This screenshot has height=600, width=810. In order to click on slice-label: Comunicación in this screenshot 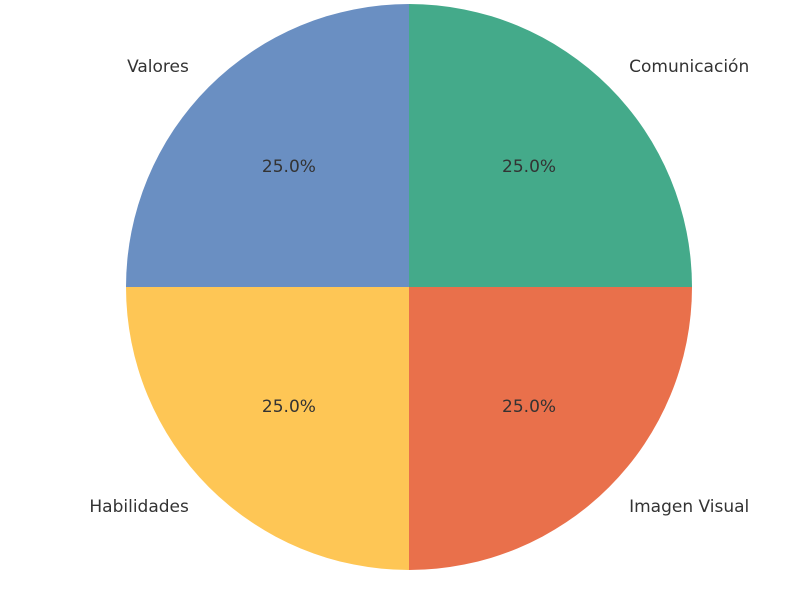, I will do `click(689, 67)`.